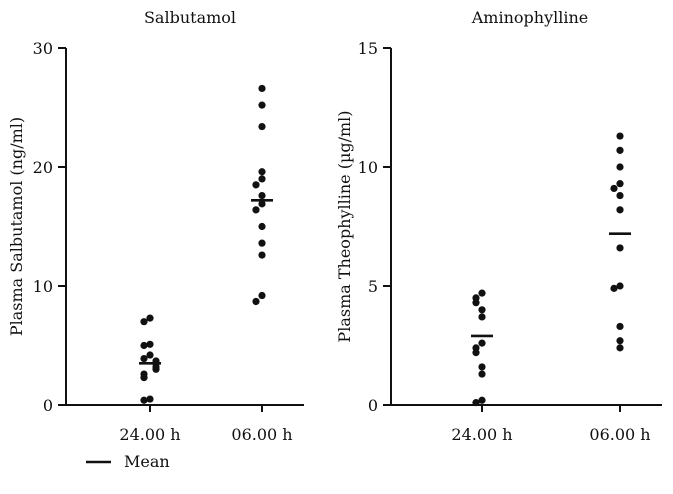 The width and height of the screenshot is (673, 494). What do you see at coordinates (43, 48) in the screenshot?
I see `y-tick-label: 30` at bounding box center [43, 48].